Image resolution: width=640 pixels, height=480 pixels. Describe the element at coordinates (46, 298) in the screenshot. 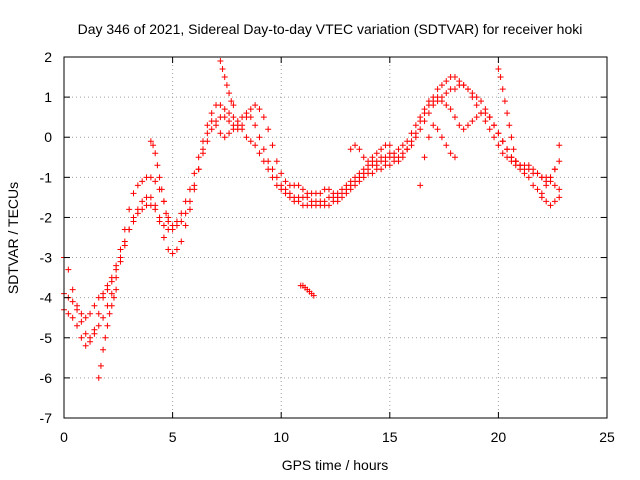

I see `y-tick-label: -4` at that location.